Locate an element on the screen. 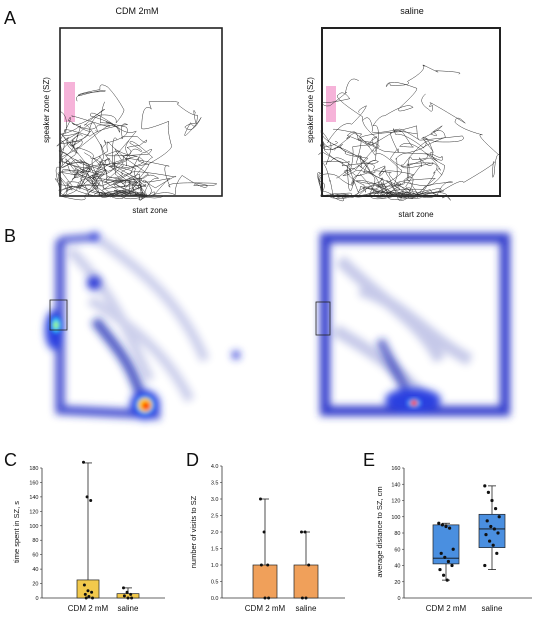  speaker-zone-cdm is located at coordinates (69, 102).